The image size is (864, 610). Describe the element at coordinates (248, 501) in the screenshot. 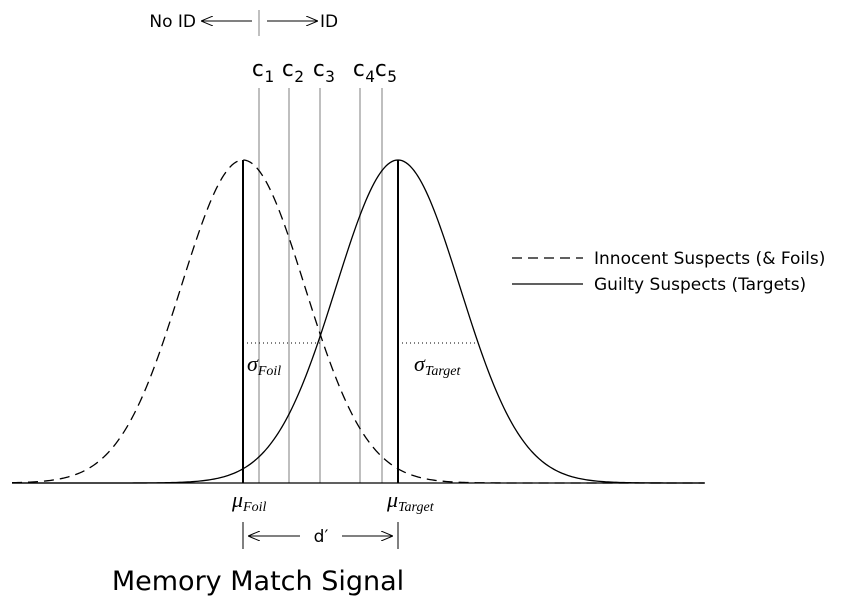

I see `mu-foil: μFoil` at that location.